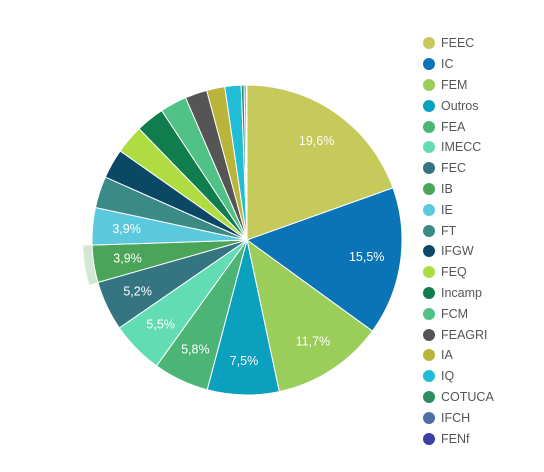  What do you see at coordinates (461, 292) in the screenshot?
I see `legend-label: Incamp` at bounding box center [461, 292].